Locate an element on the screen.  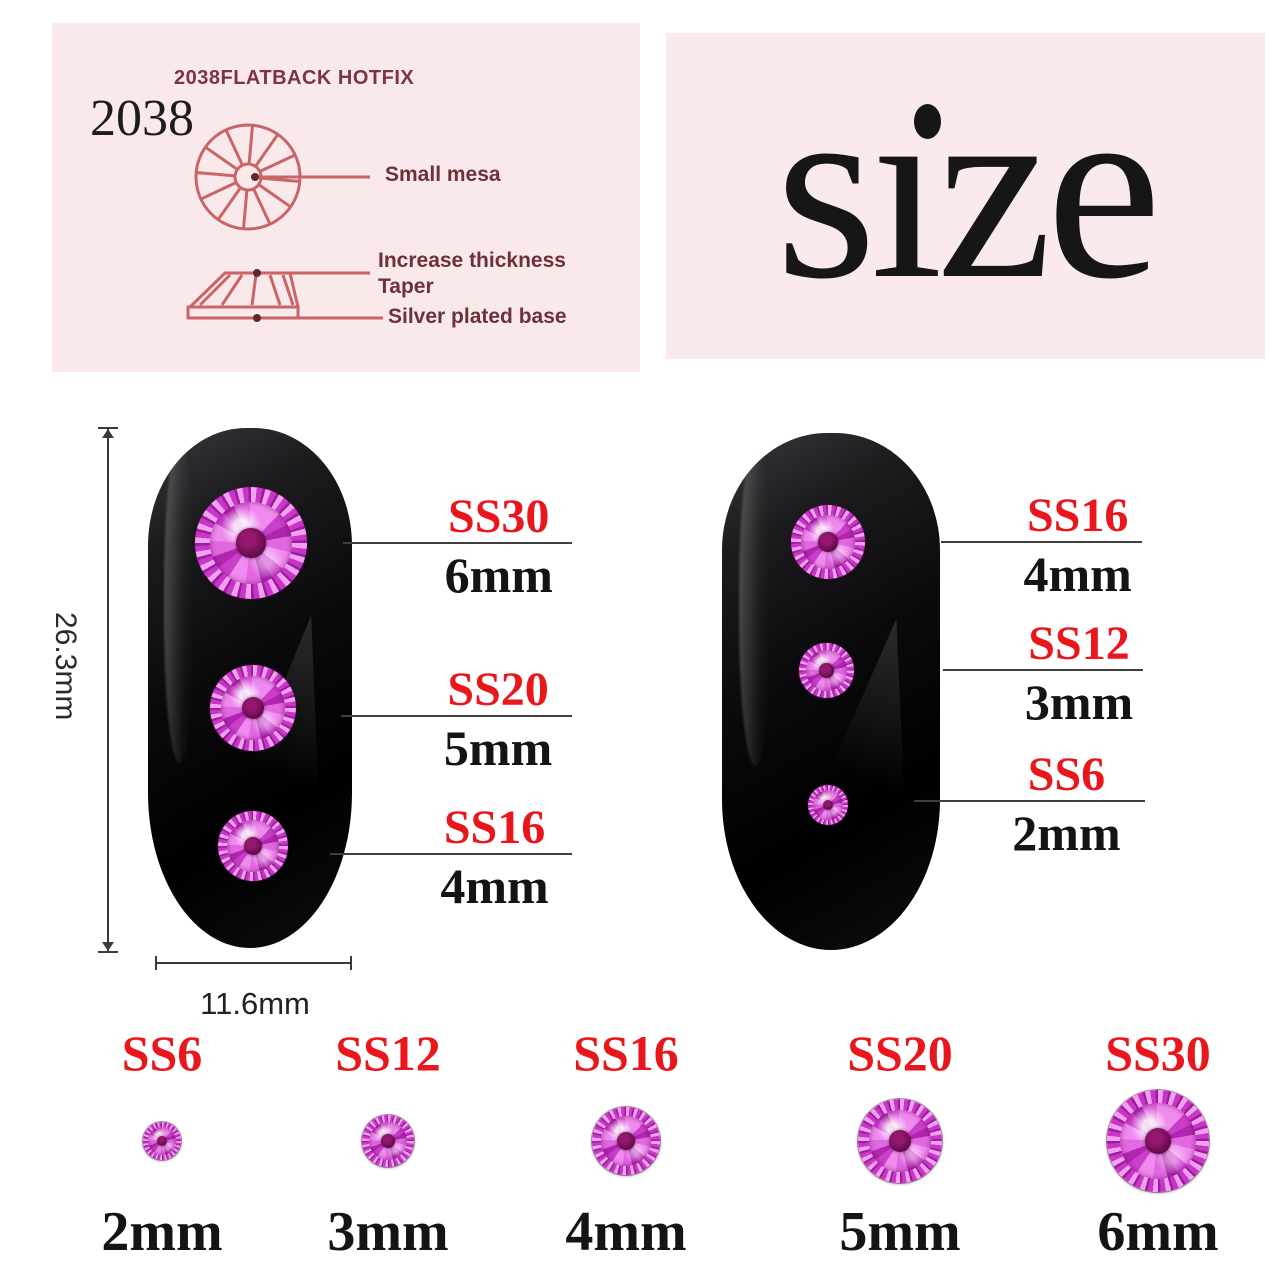
size-chart-item-ss6: SS6 2mm is located at coordinates (162, 1141).